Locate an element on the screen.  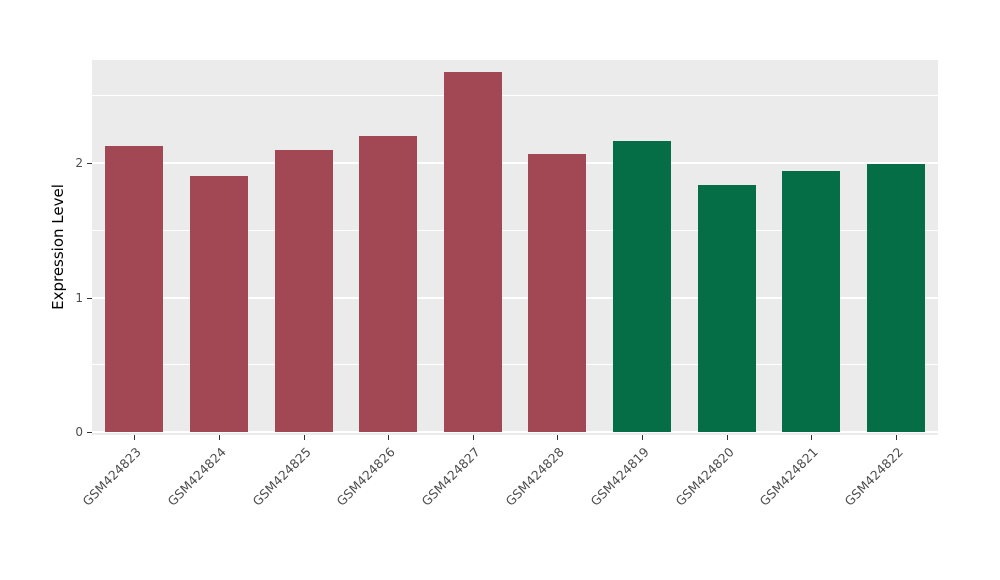
y-tick-label: 1 is located at coordinates (79, 297).